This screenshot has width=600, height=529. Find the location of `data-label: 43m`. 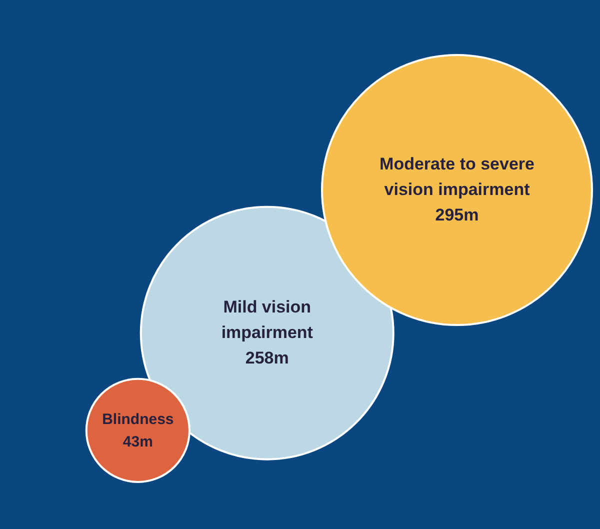

data-label: 43m is located at coordinates (137, 442).